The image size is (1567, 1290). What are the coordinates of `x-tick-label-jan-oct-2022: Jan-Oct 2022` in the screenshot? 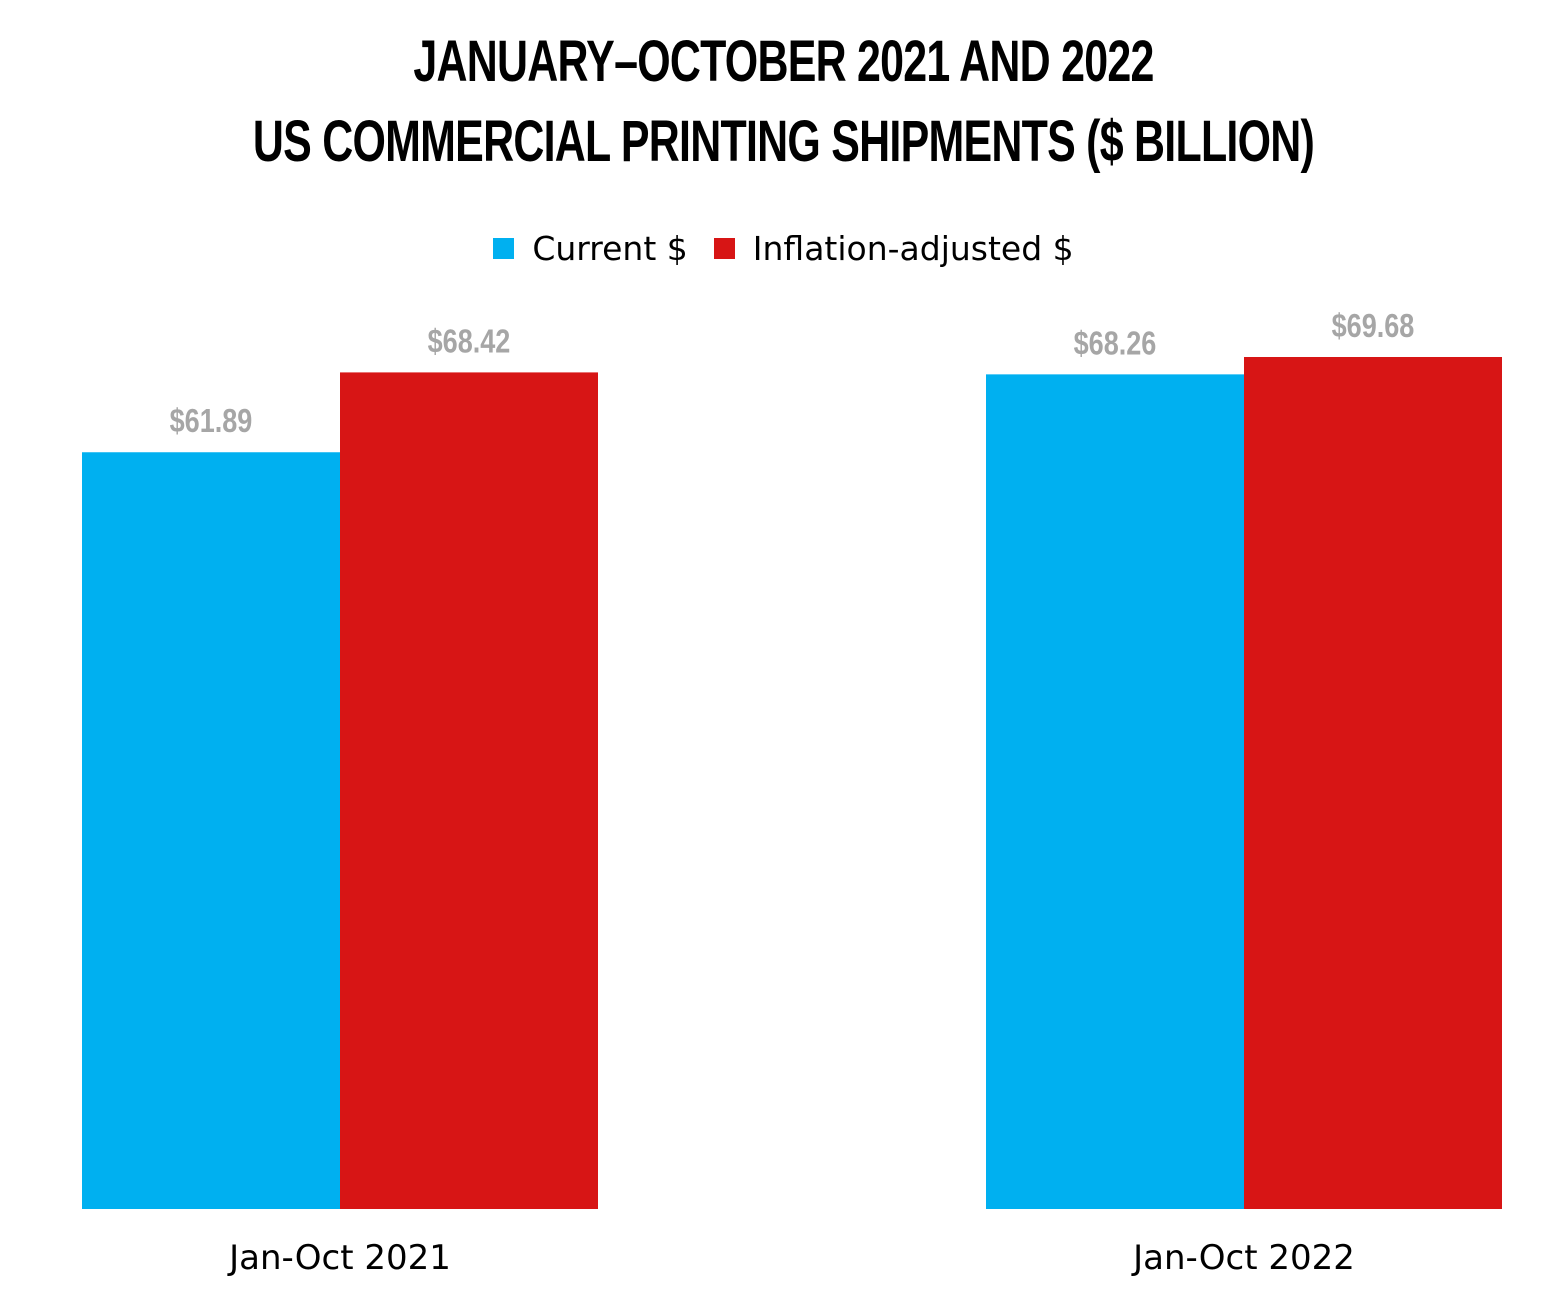 It's located at (1243, 1258).